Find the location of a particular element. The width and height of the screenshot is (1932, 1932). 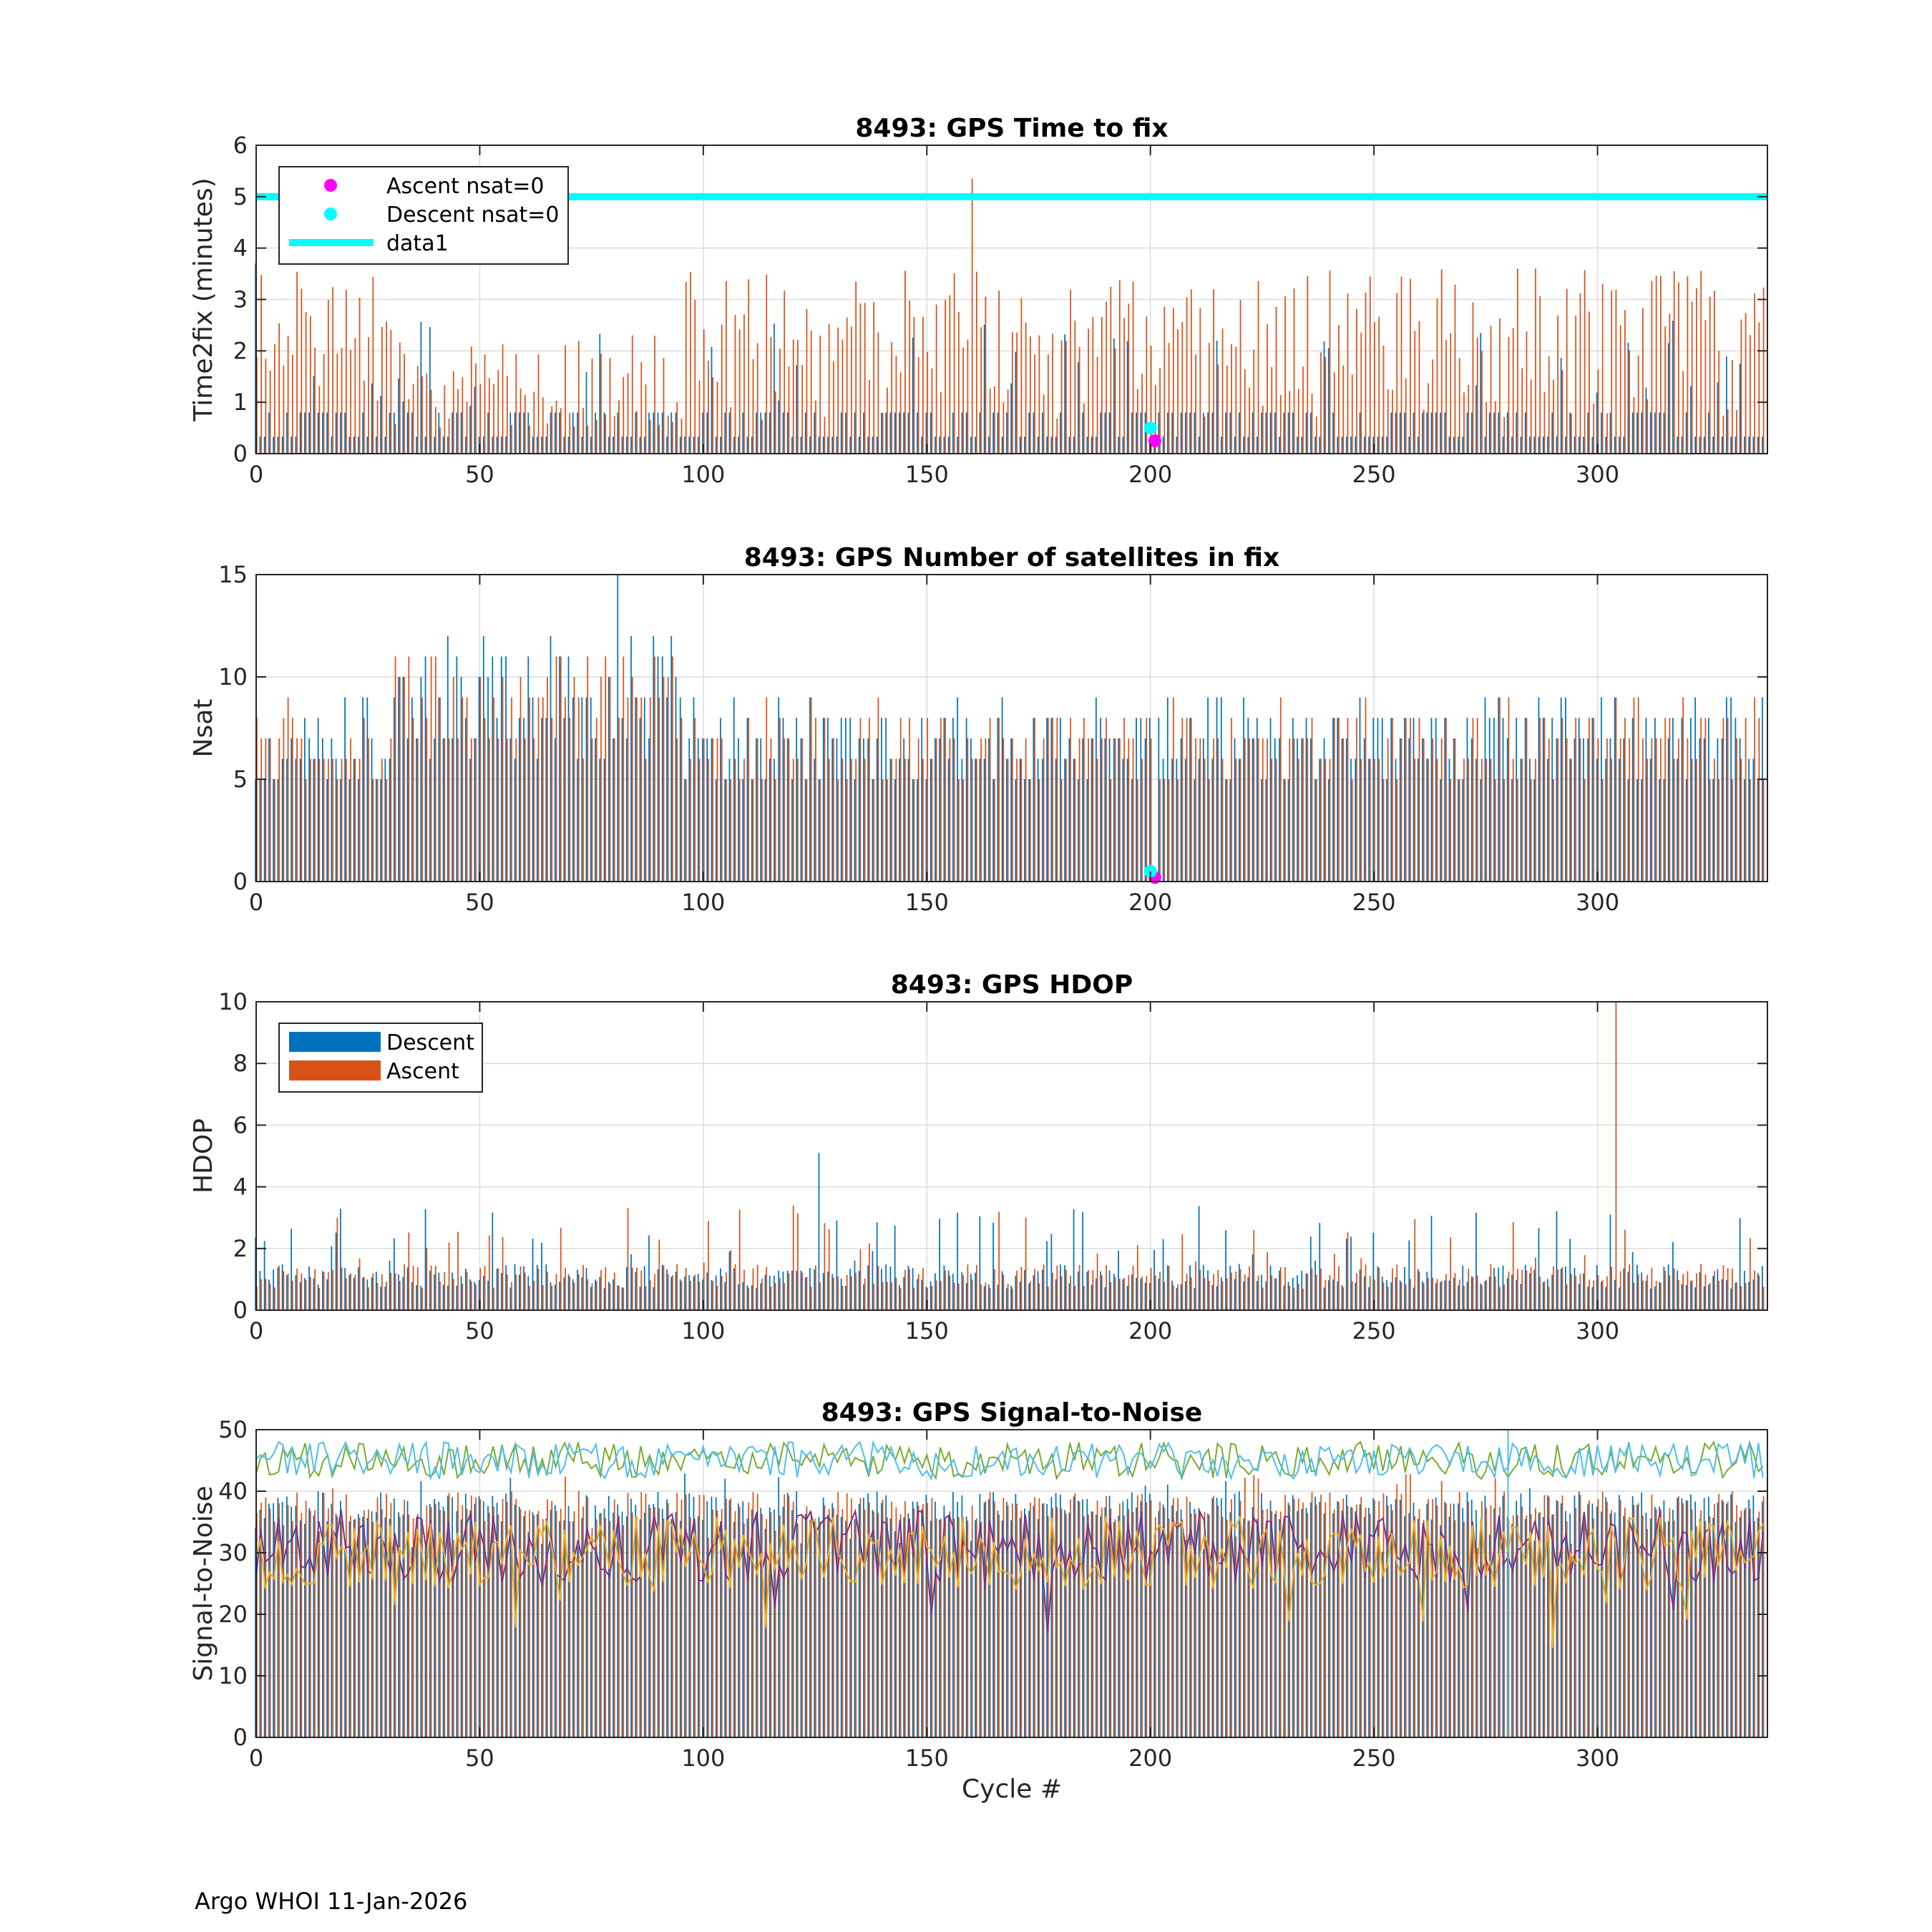

y-tick-label: 15 is located at coordinates (233, 574).